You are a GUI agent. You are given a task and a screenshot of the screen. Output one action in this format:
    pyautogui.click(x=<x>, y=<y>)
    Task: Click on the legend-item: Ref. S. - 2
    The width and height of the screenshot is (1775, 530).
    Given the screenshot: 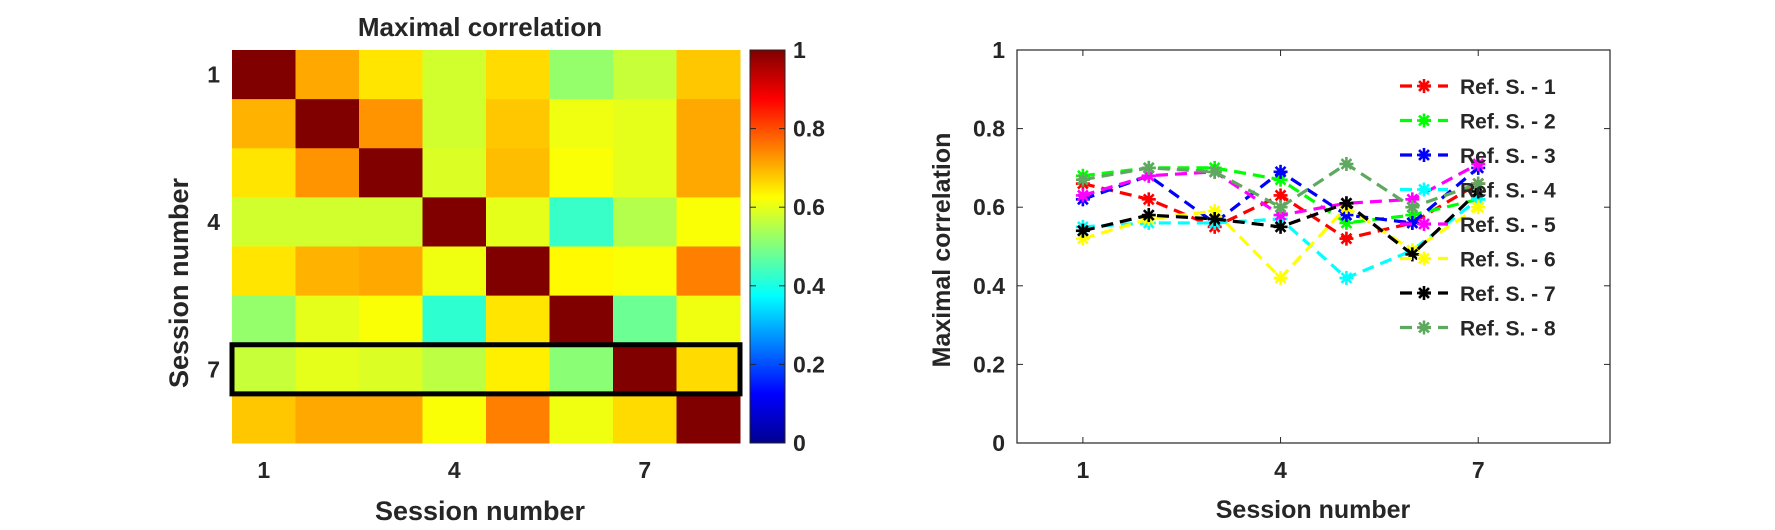 What is the action you would take?
    pyautogui.click(x=1478, y=122)
    